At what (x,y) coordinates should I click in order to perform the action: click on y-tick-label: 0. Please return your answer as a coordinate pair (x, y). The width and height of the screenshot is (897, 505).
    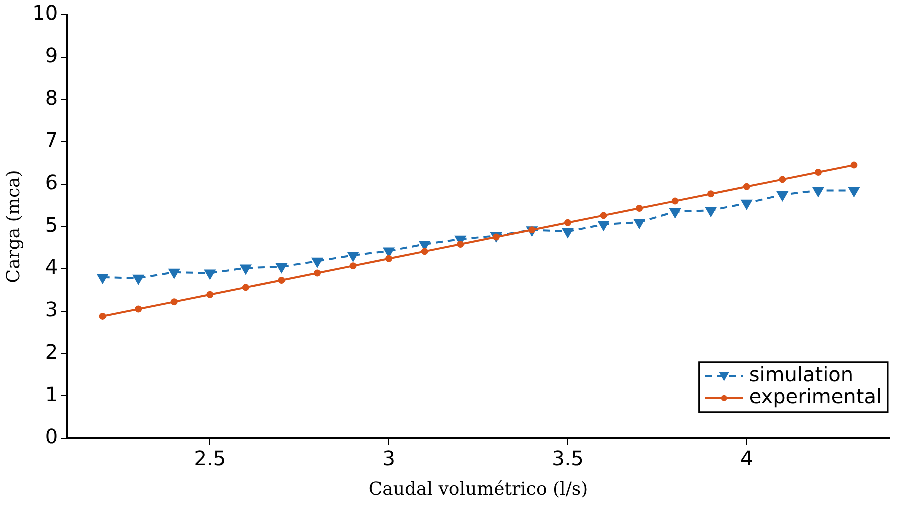
    Looking at the image, I should click on (51, 436).